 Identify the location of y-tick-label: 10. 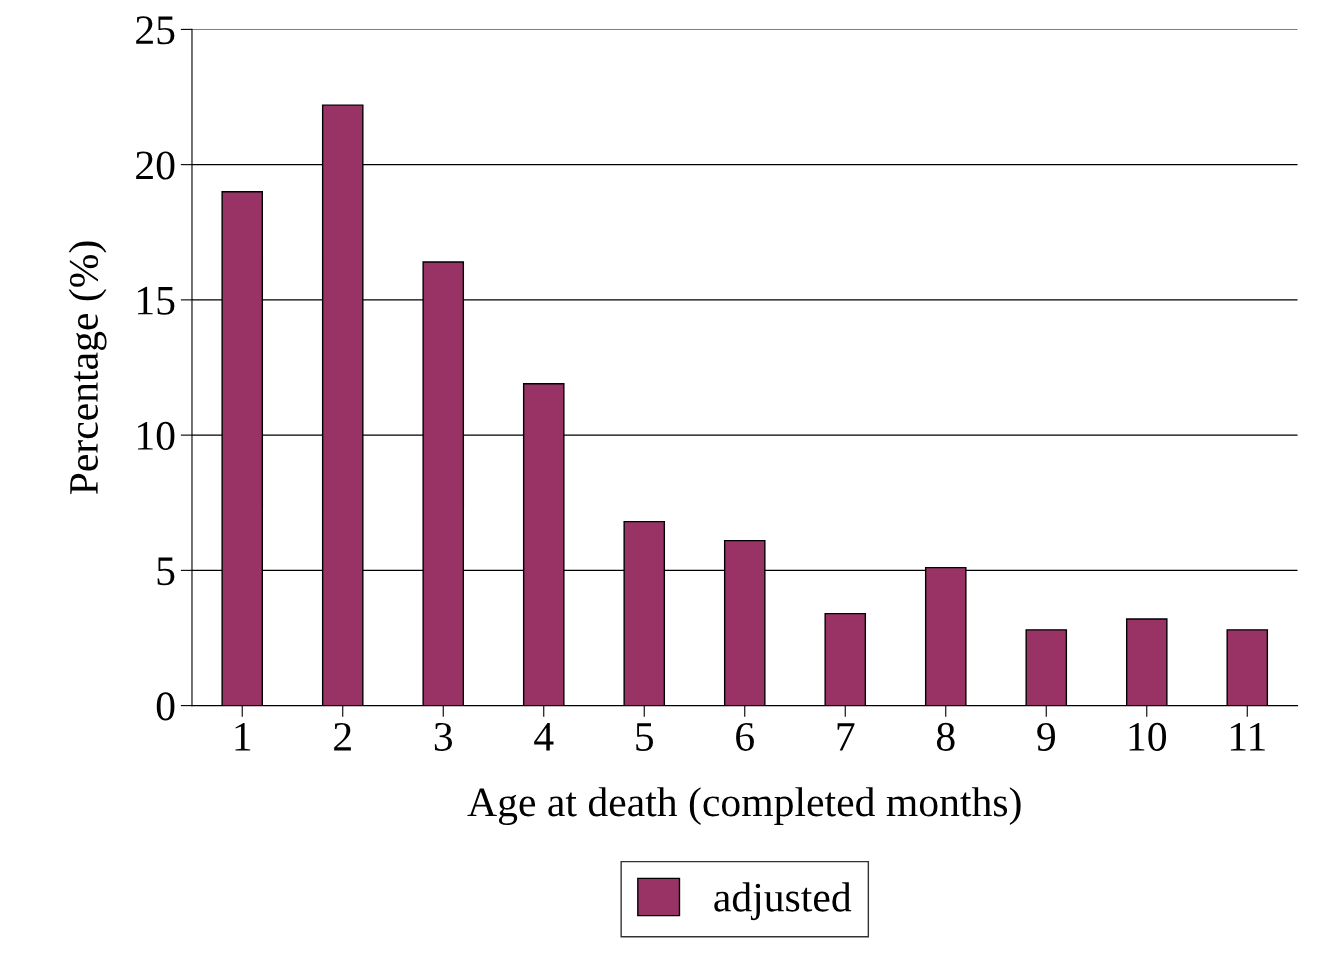
(156, 435).